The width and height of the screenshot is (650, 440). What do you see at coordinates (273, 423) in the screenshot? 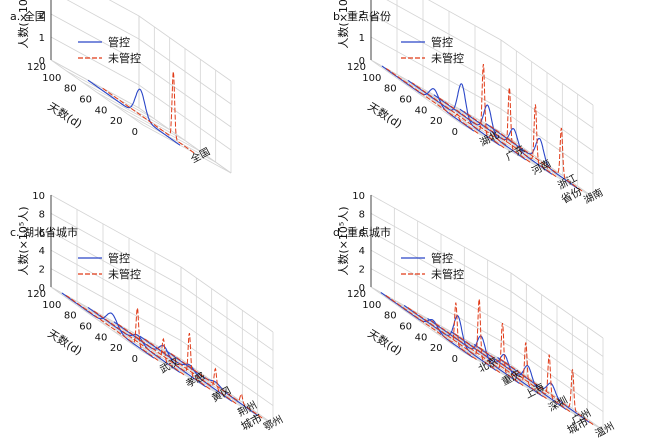
I see `category-label: 鄂州` at bounding box center [273, 423].